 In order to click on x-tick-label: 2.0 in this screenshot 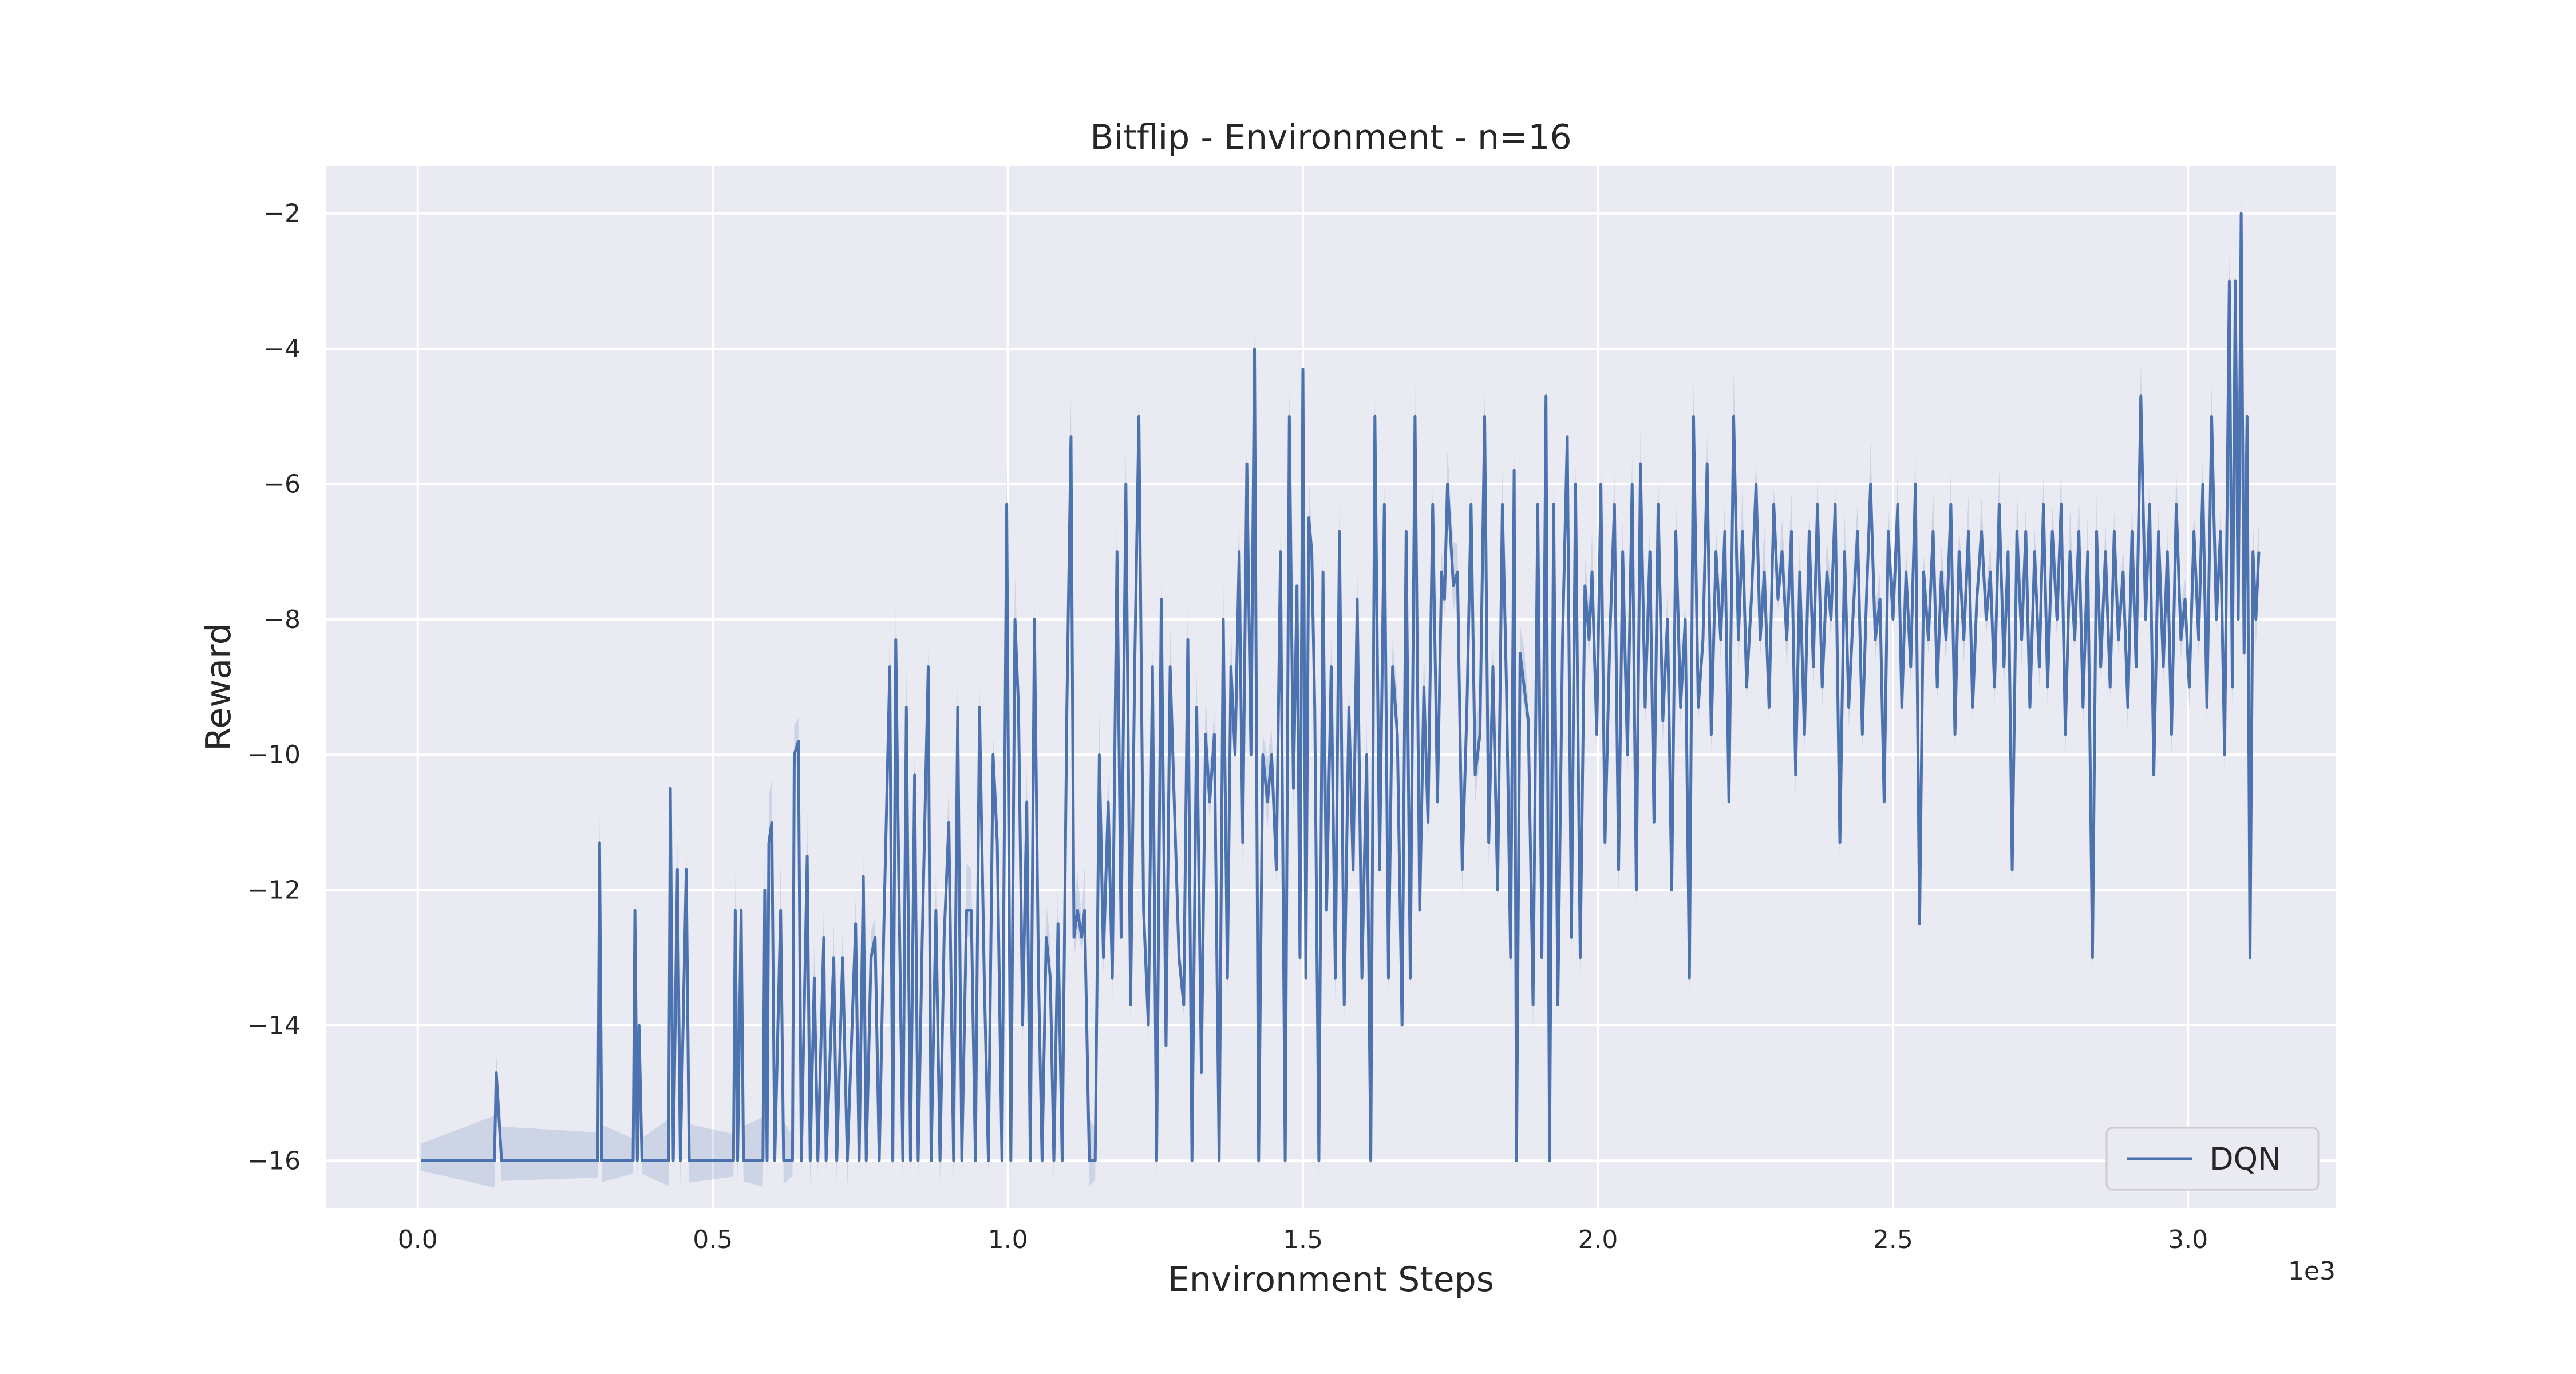, I will do `click(1598, 1240)`.